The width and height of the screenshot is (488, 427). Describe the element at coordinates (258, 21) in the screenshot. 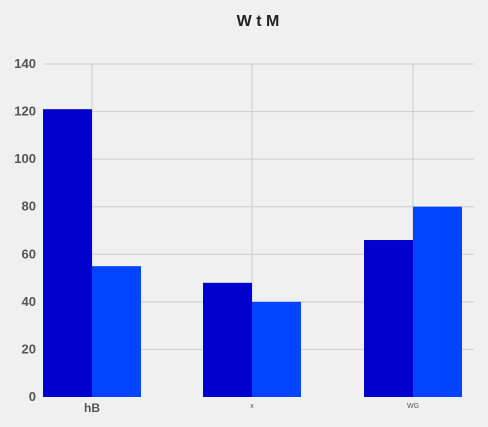

I see `chart-title: W t M` at that location.